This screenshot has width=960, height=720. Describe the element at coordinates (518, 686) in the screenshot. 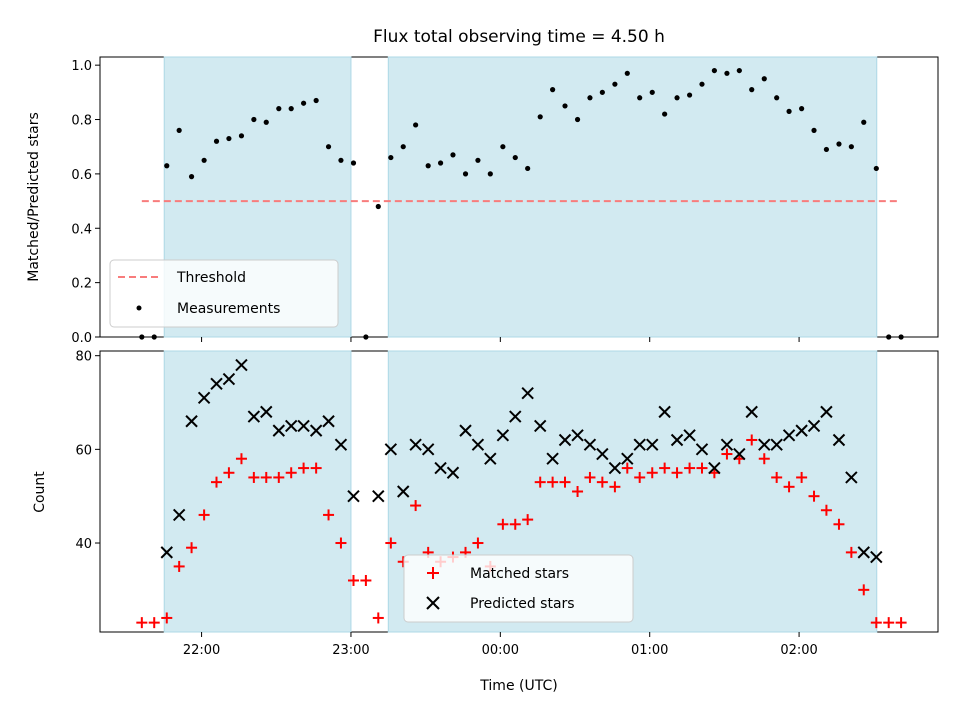

I see `x-axis-label: Time (UTC)` at that location.